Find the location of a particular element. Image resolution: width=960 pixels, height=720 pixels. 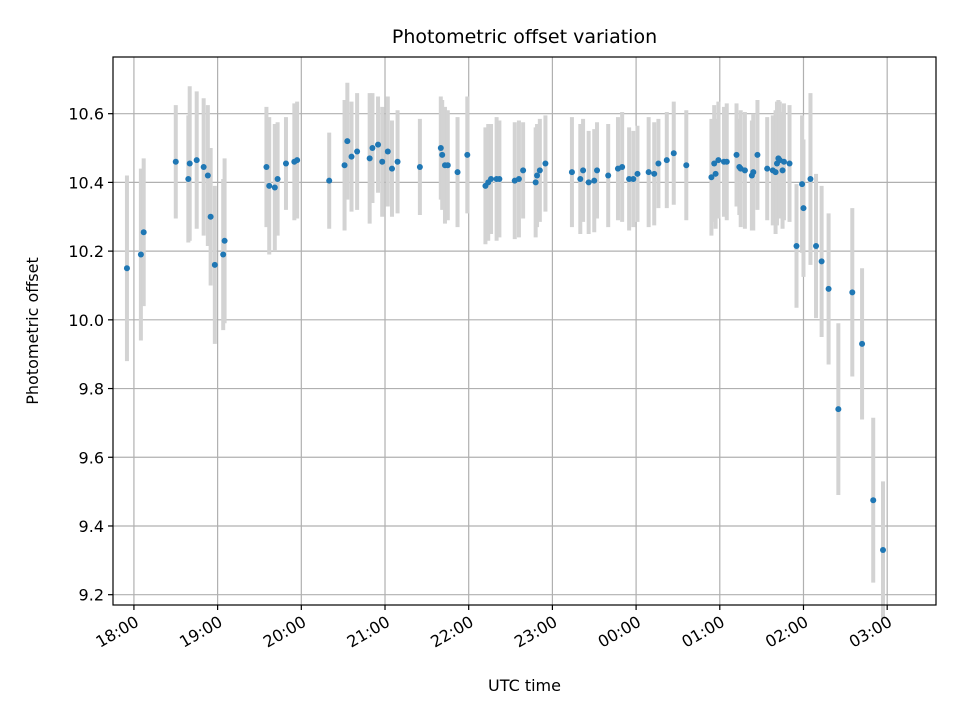

y-tick-label: 9.6 is located at coordinates (91, 457).